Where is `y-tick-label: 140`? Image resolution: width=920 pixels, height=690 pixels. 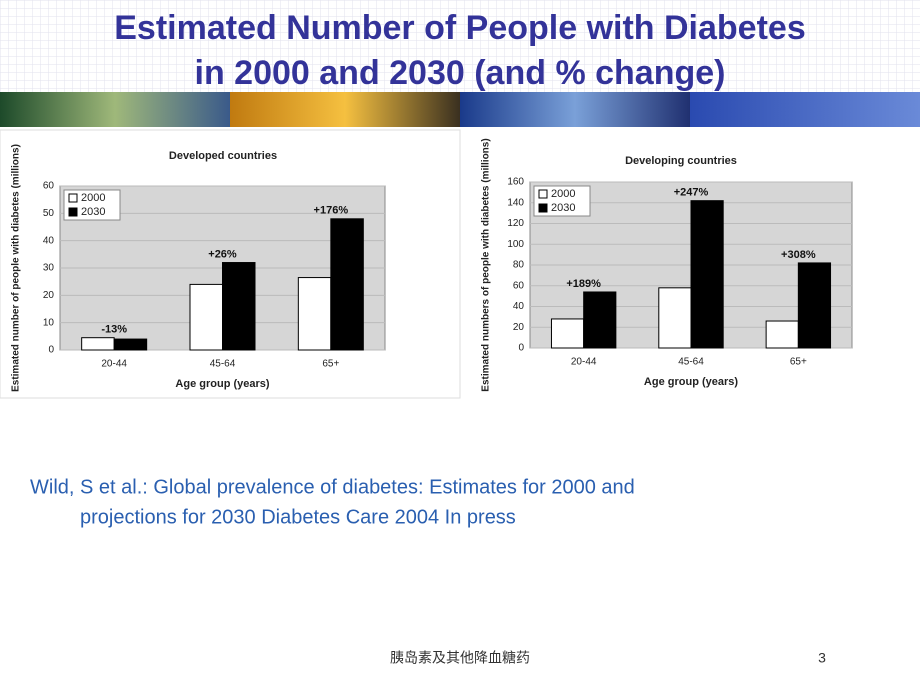 y-tick-label: 140 is located at coordinates (515, 202).